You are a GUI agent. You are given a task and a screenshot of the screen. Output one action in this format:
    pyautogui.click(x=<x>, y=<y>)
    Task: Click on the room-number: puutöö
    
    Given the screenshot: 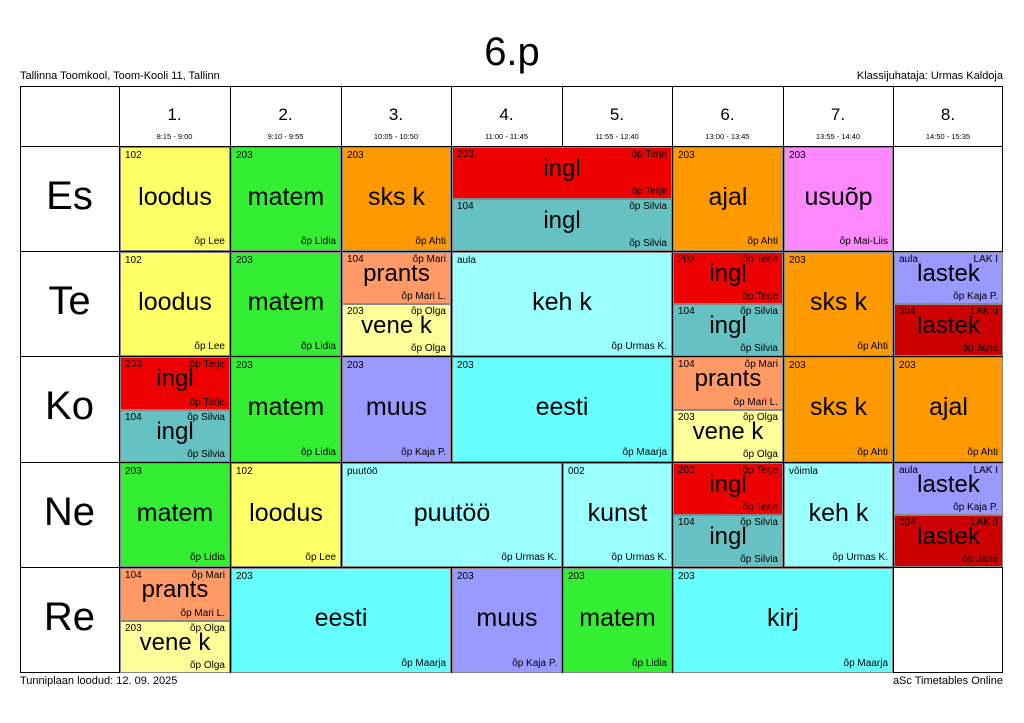 What is the action you would take?
    pyautogui.click(x=362, y=471)
    